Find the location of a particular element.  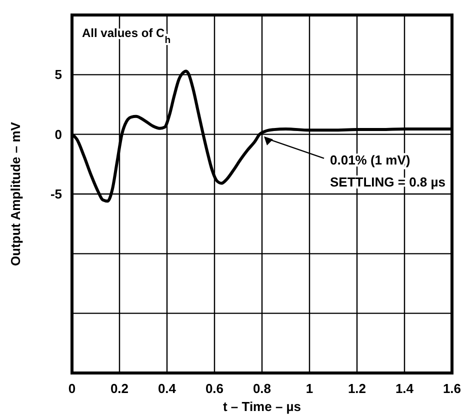

x-tick-label: 1.4 is located at coordinates (404, 388).